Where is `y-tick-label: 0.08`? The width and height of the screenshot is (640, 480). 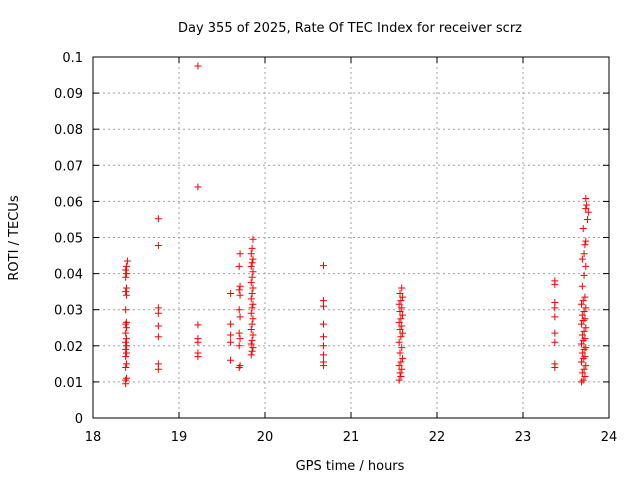
y-tick-label: 0.08 is located at coordinates (68, 130).